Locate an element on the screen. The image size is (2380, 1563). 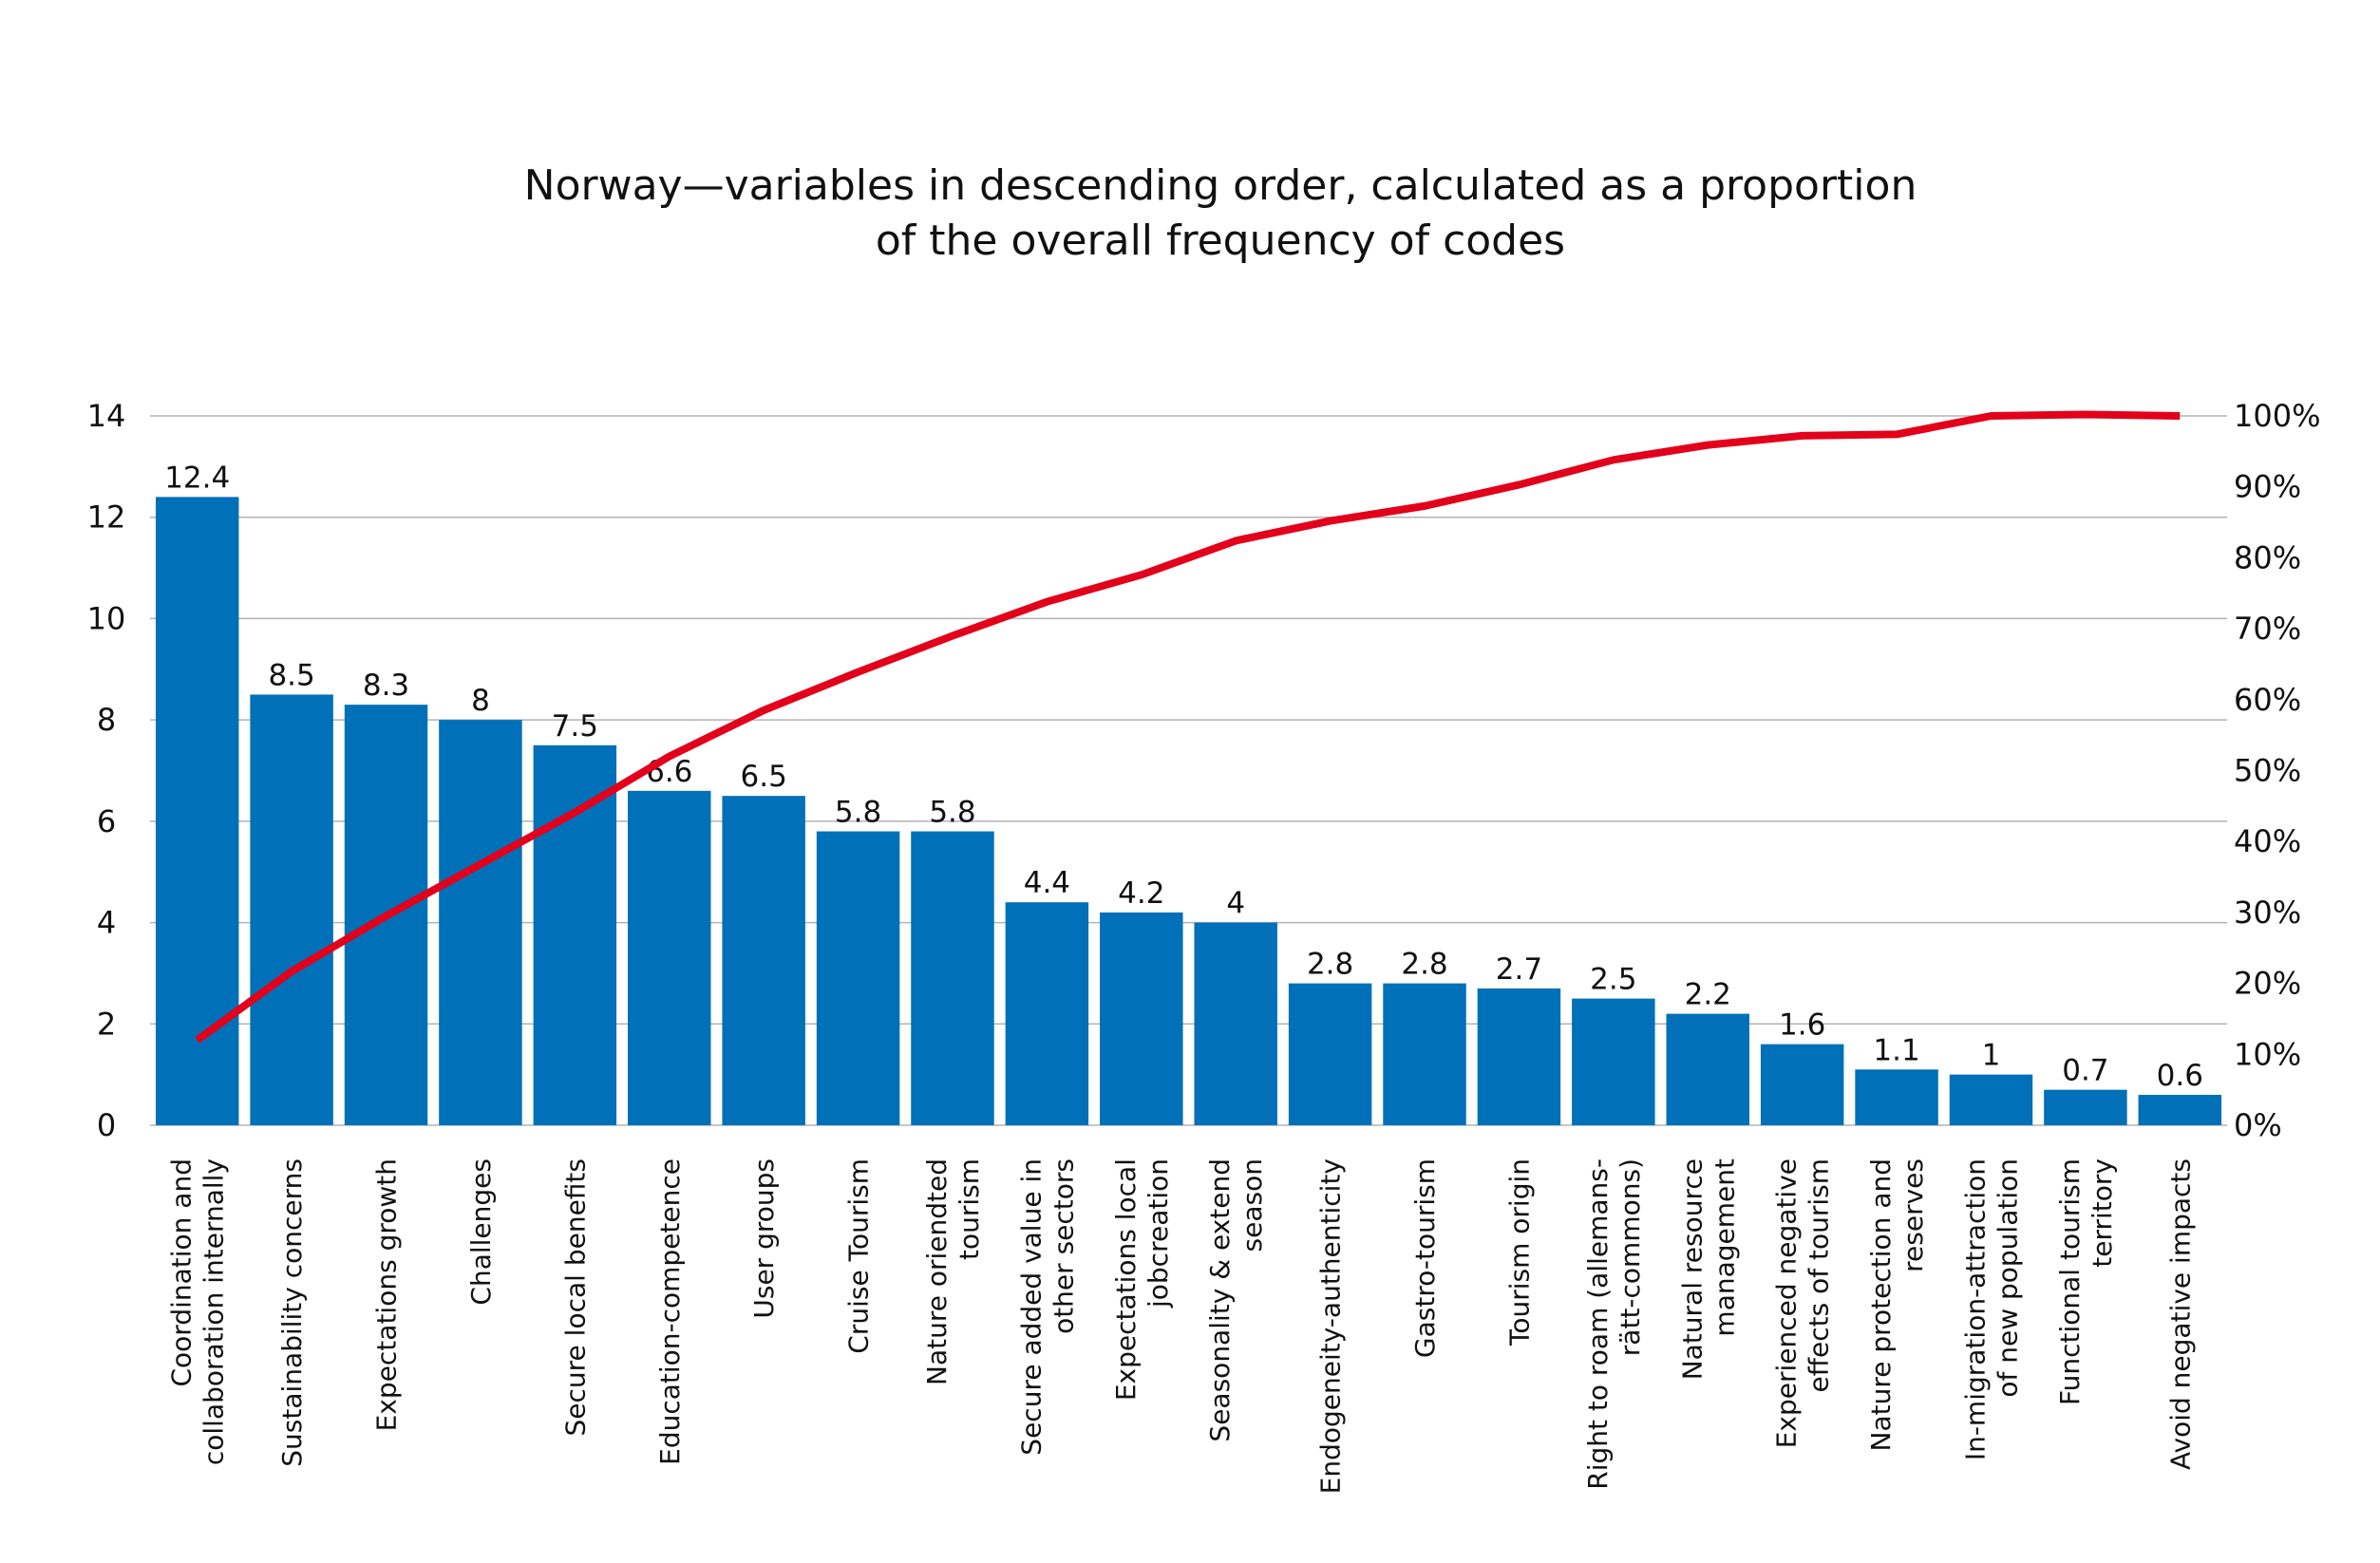
x-tick-label-line: Gastro-tourism is located at coordinates (1425, 1258).